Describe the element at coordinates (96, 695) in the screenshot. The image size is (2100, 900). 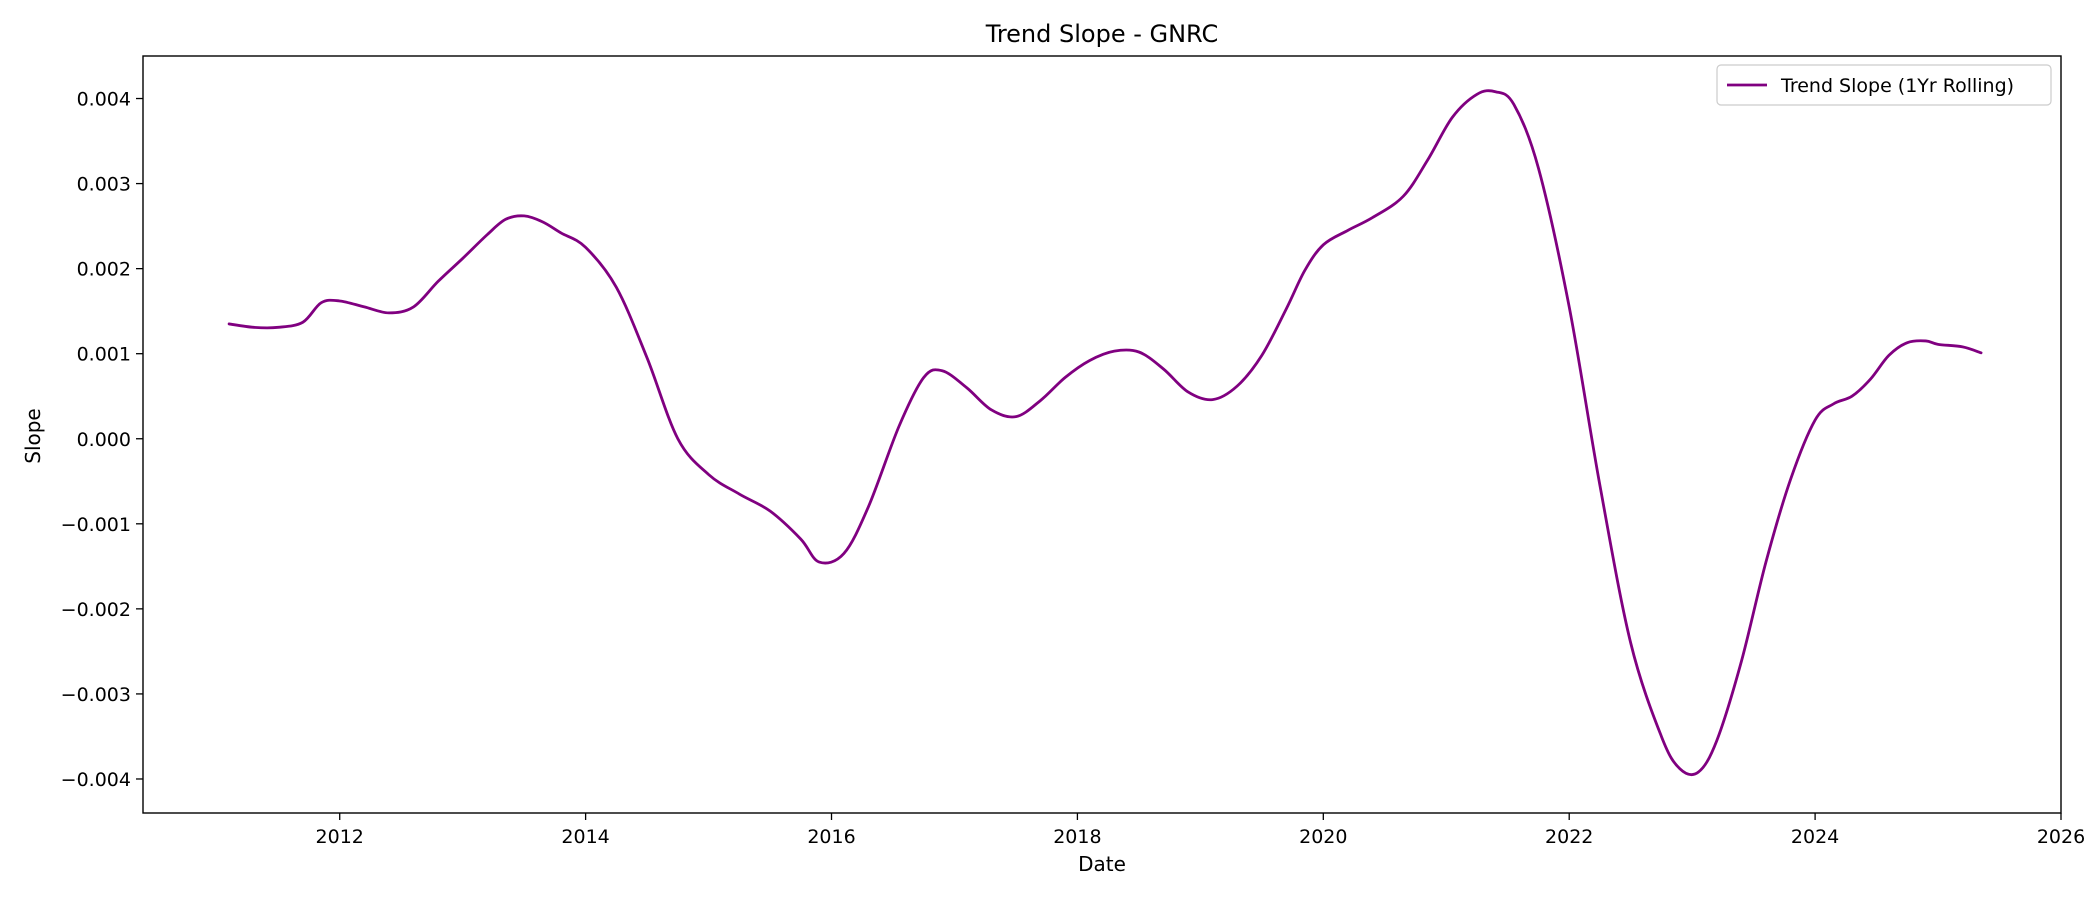
I see `y-tick-label: −0.003` at that location.